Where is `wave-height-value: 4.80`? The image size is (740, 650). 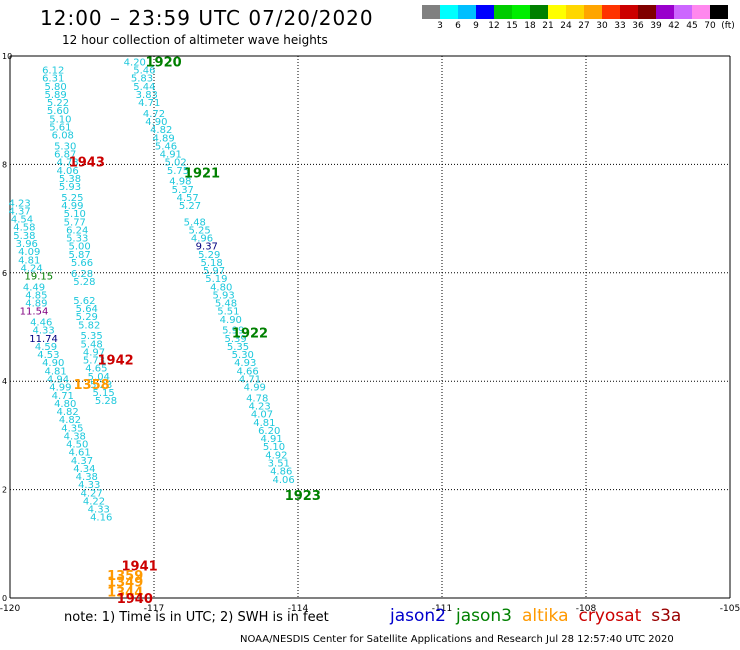 wave-height-value: 4.80 is located at coordinates (221, 287).